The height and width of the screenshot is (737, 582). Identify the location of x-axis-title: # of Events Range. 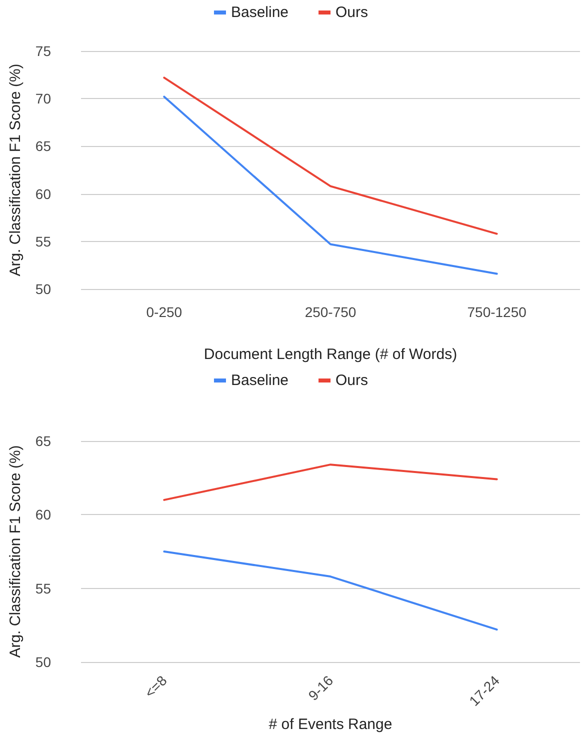
(330, 724).